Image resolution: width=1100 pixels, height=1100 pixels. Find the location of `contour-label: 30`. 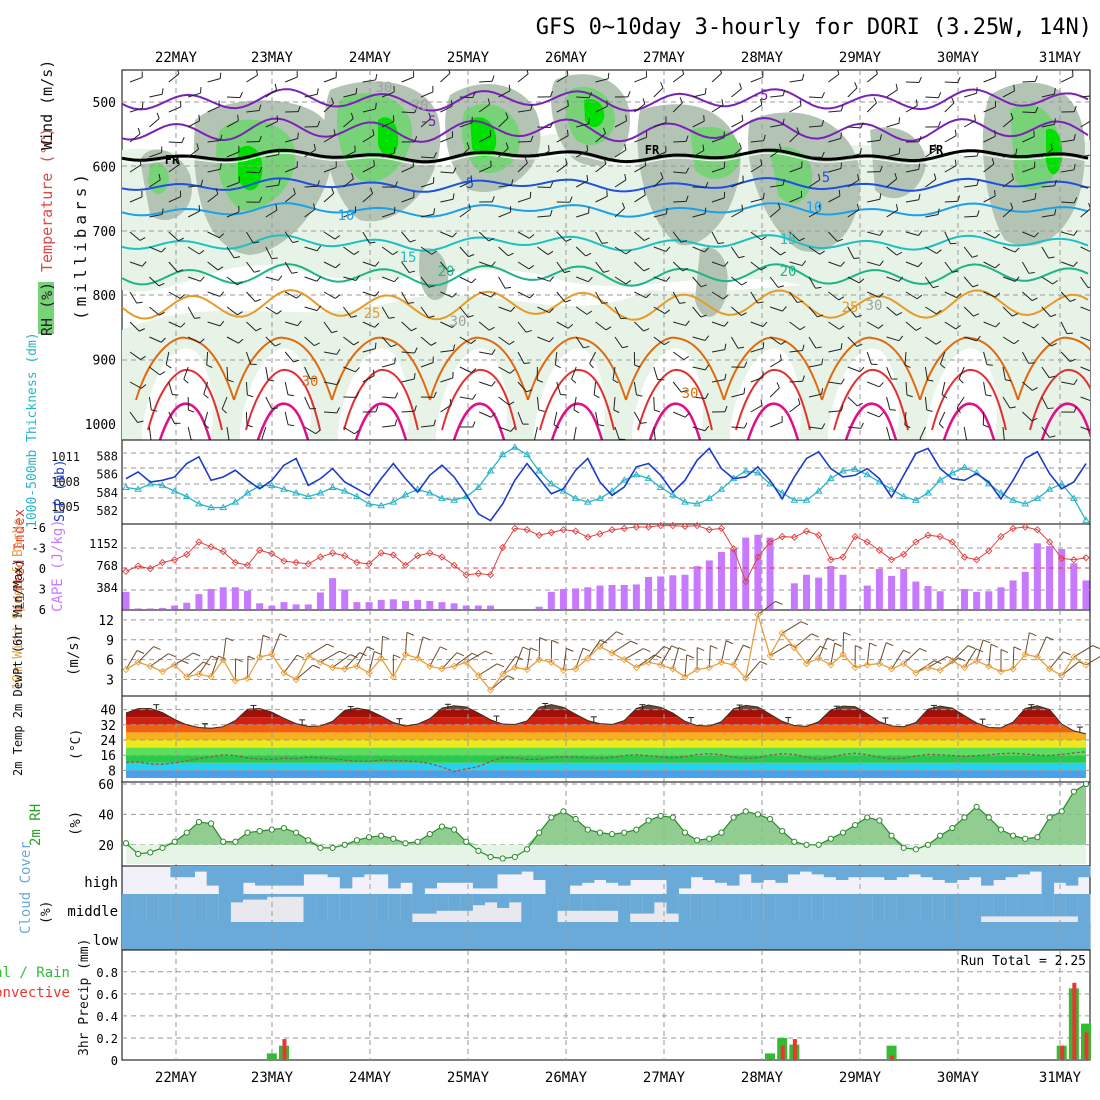

contour-label: 30 is located at coordinates (874, 306).